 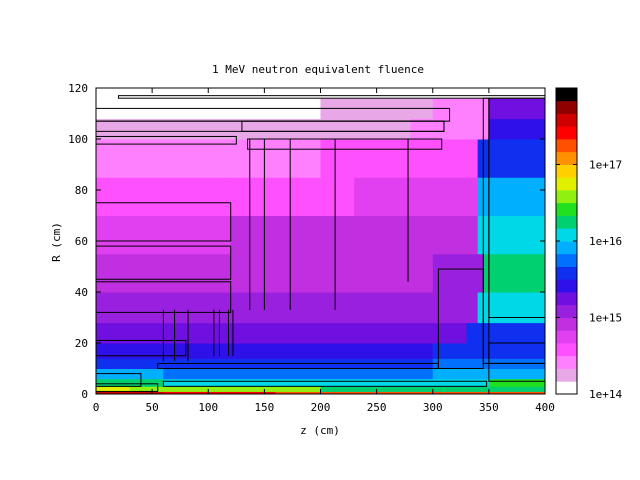 I want to click on y-tick-label: 120, so click(x=78, y=88).